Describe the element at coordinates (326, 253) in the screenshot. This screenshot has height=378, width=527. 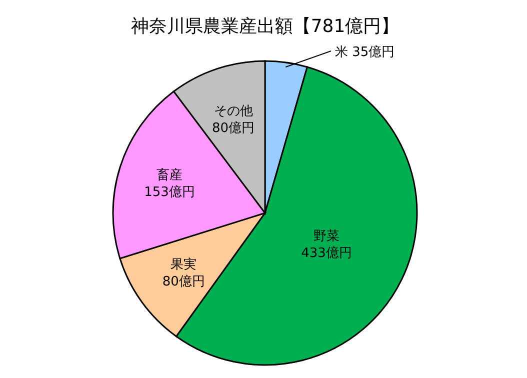
I see `data-label: 433億円` at that location.